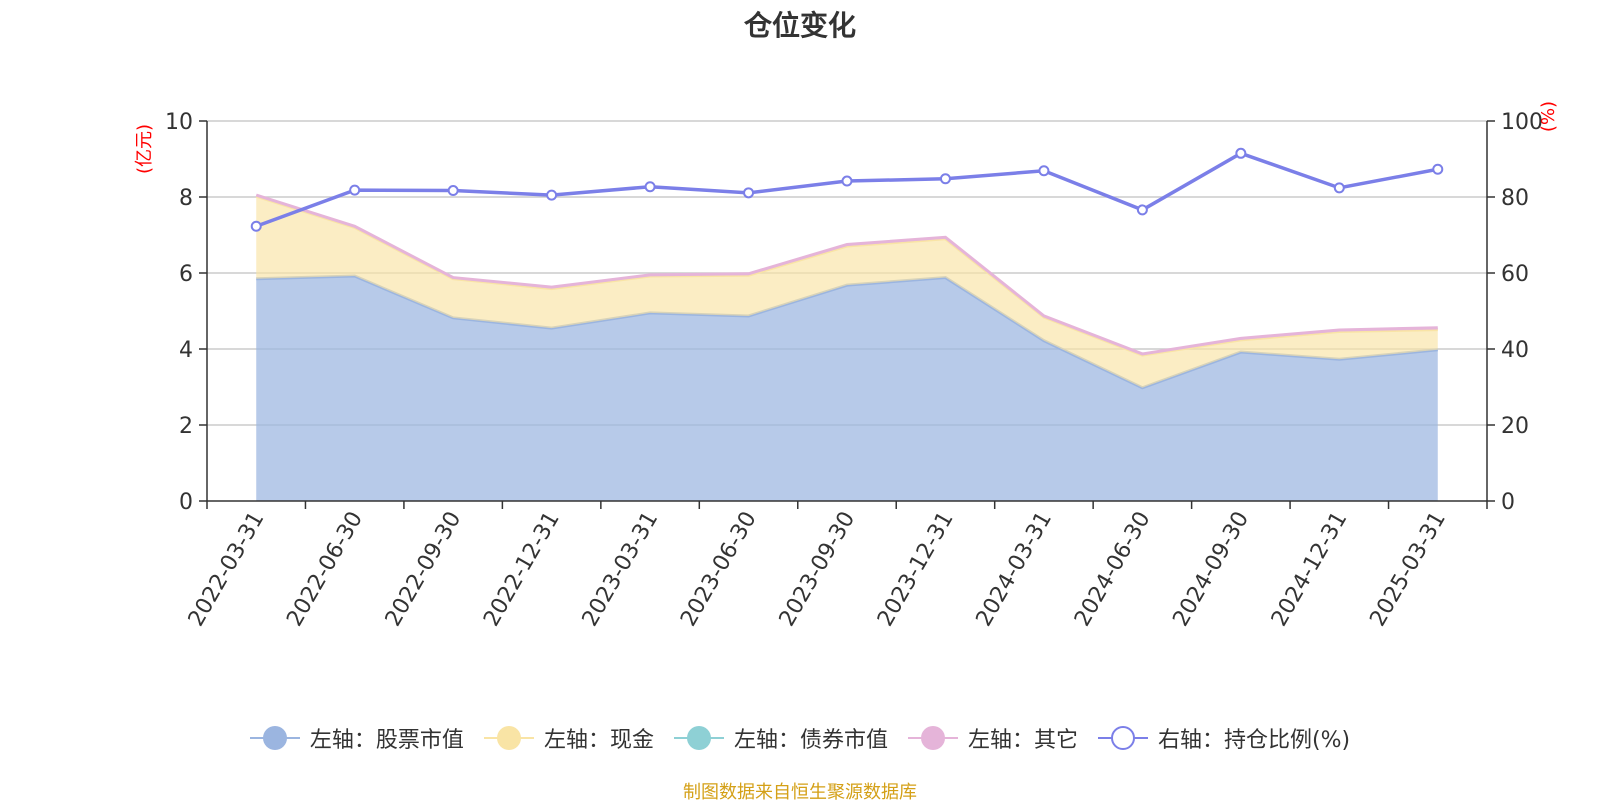  I want to click on legend-label-cash: 左轴：现金, so click(598, 740).